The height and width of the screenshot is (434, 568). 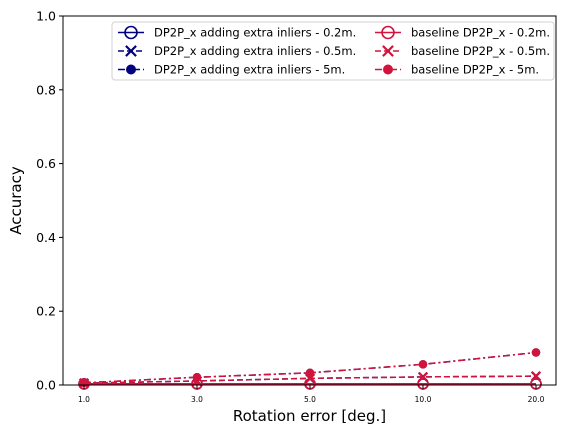 What do you see at coordinates (480, 33) in the screenshot?
I see `legend-label: baseline DP2P_x - 0.2m.` at bounding box center [480, 33].